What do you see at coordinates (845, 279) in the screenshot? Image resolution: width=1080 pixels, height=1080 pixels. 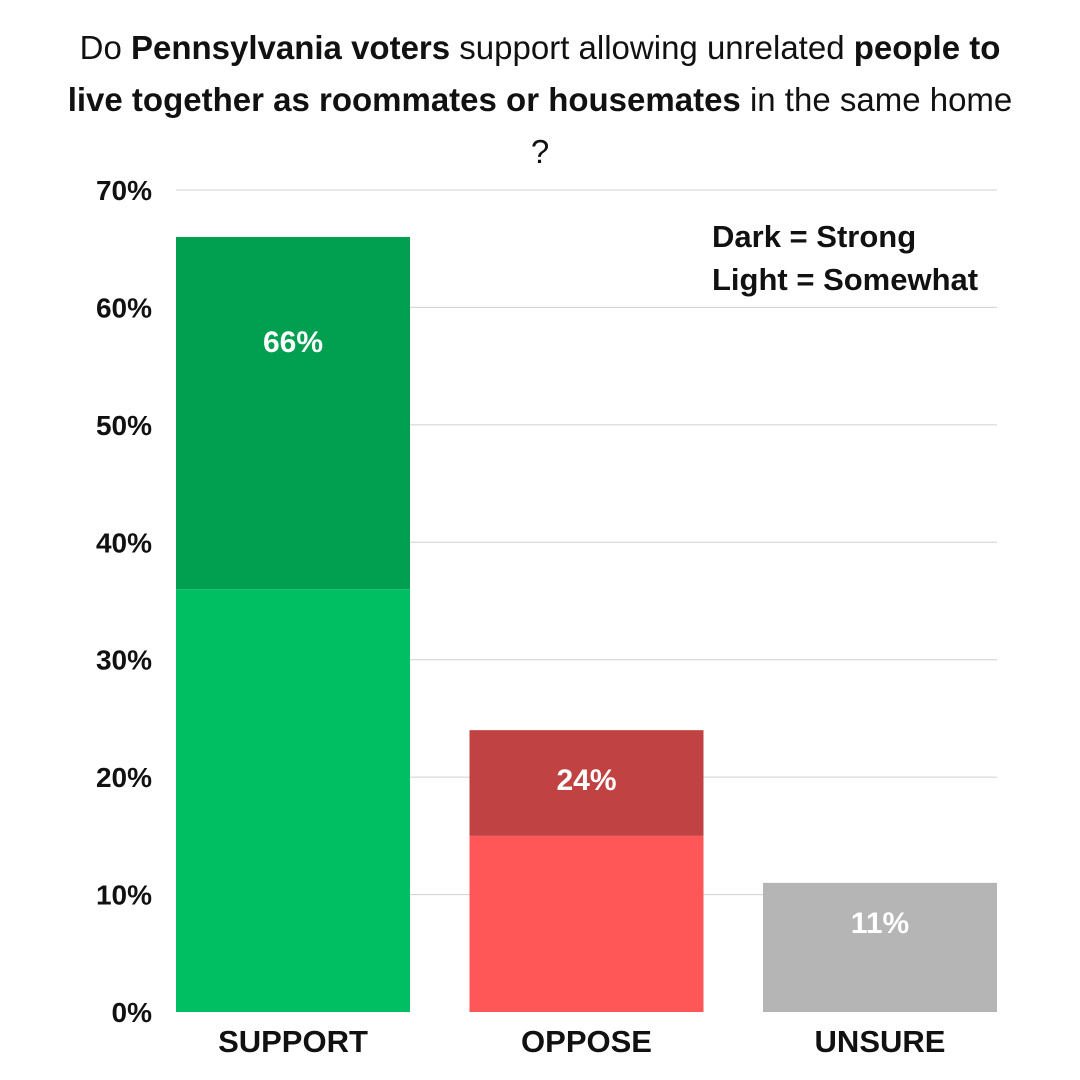 I see `legend-light-line: Light = Somewhat` at bounding box center [845, 279].